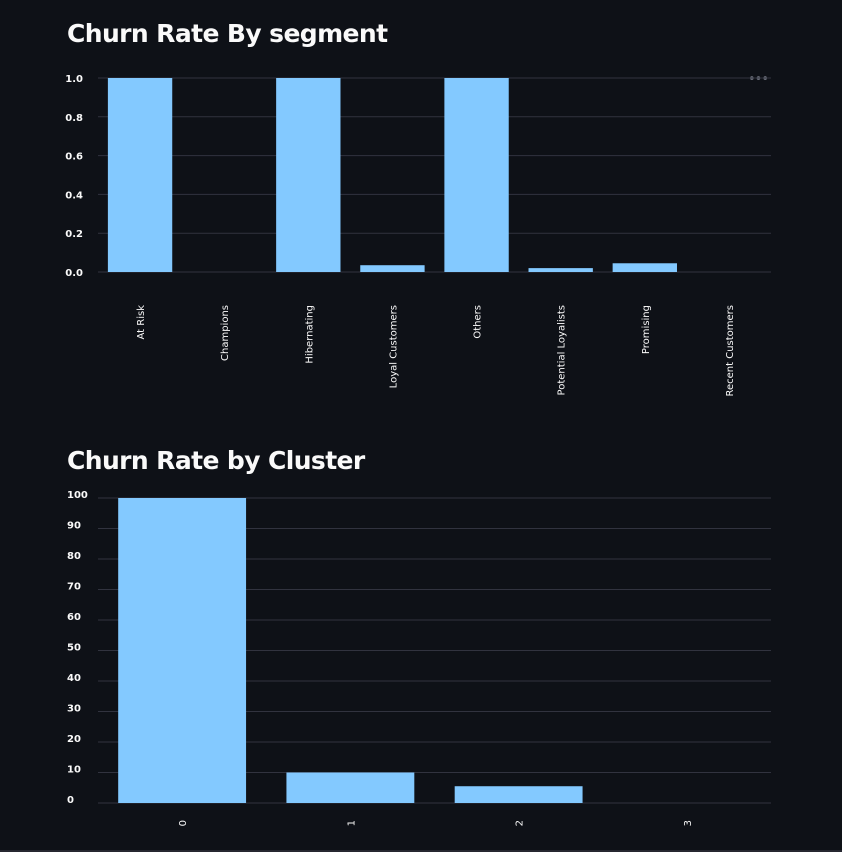  What do you see at coordinates (74, 709) in the screenshot?
I see `y-tick-label: 30` at bounding box center [74, 709].